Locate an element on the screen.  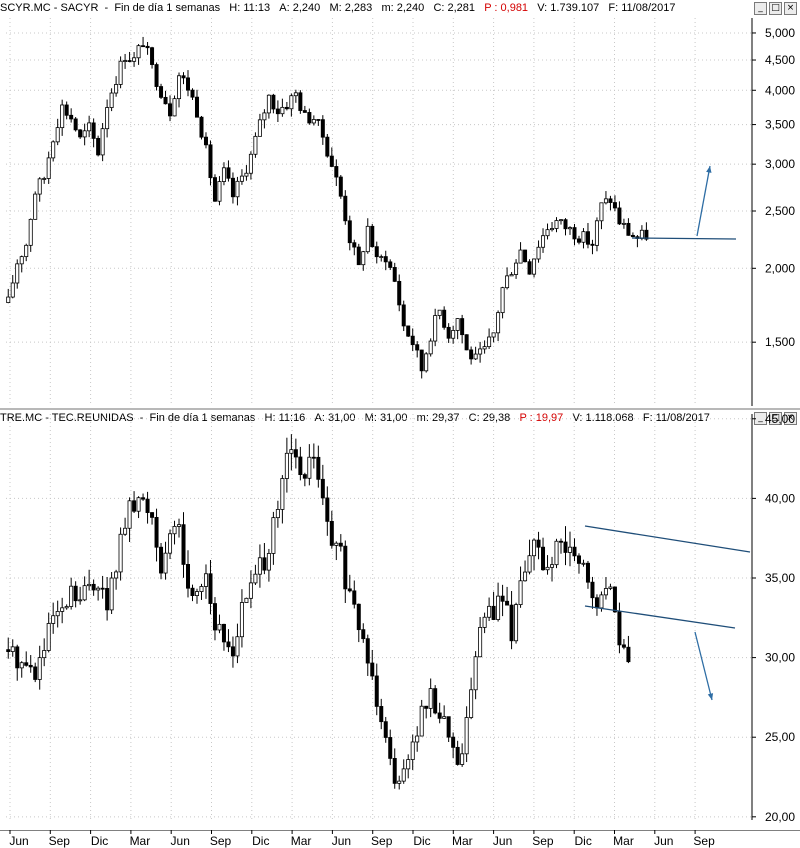
minimize-button: _ is located at coordinates (760, 8).